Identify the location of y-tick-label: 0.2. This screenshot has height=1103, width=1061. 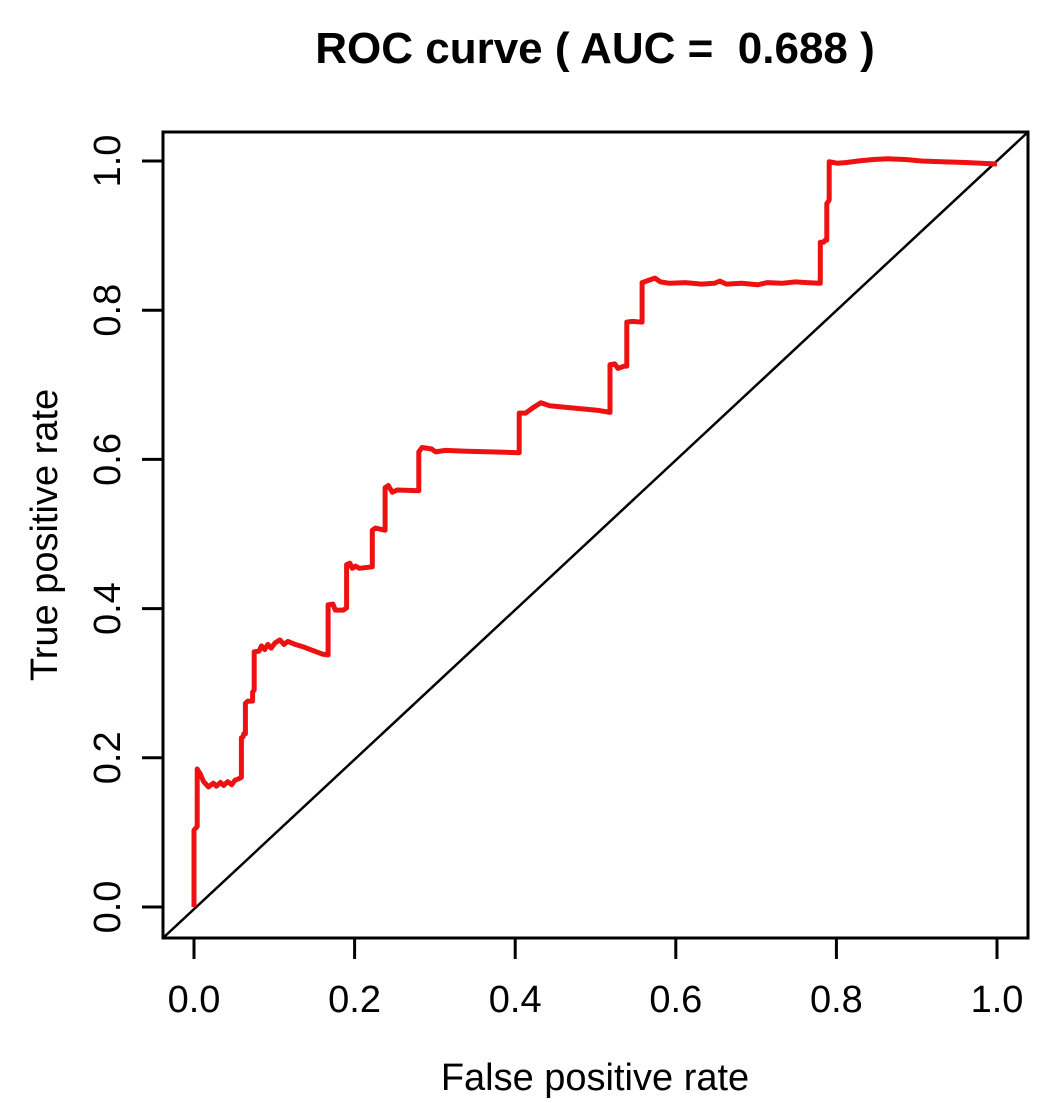
(108, 757).